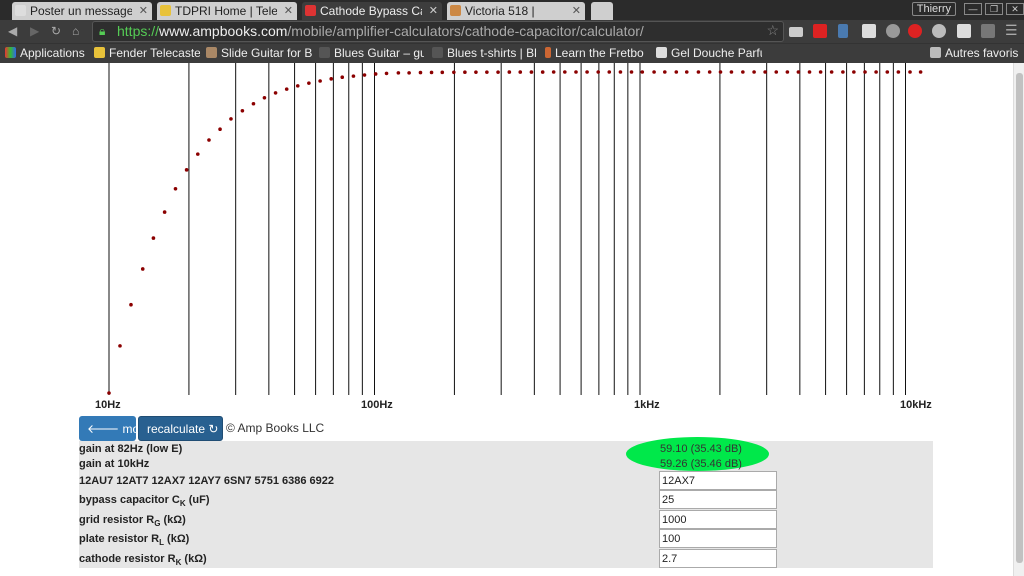 This screenshot has width=1024, height=576. Describe the element at coordinates (76, 31) in the screenshot. I see `home-icon: ⌂` at that location.